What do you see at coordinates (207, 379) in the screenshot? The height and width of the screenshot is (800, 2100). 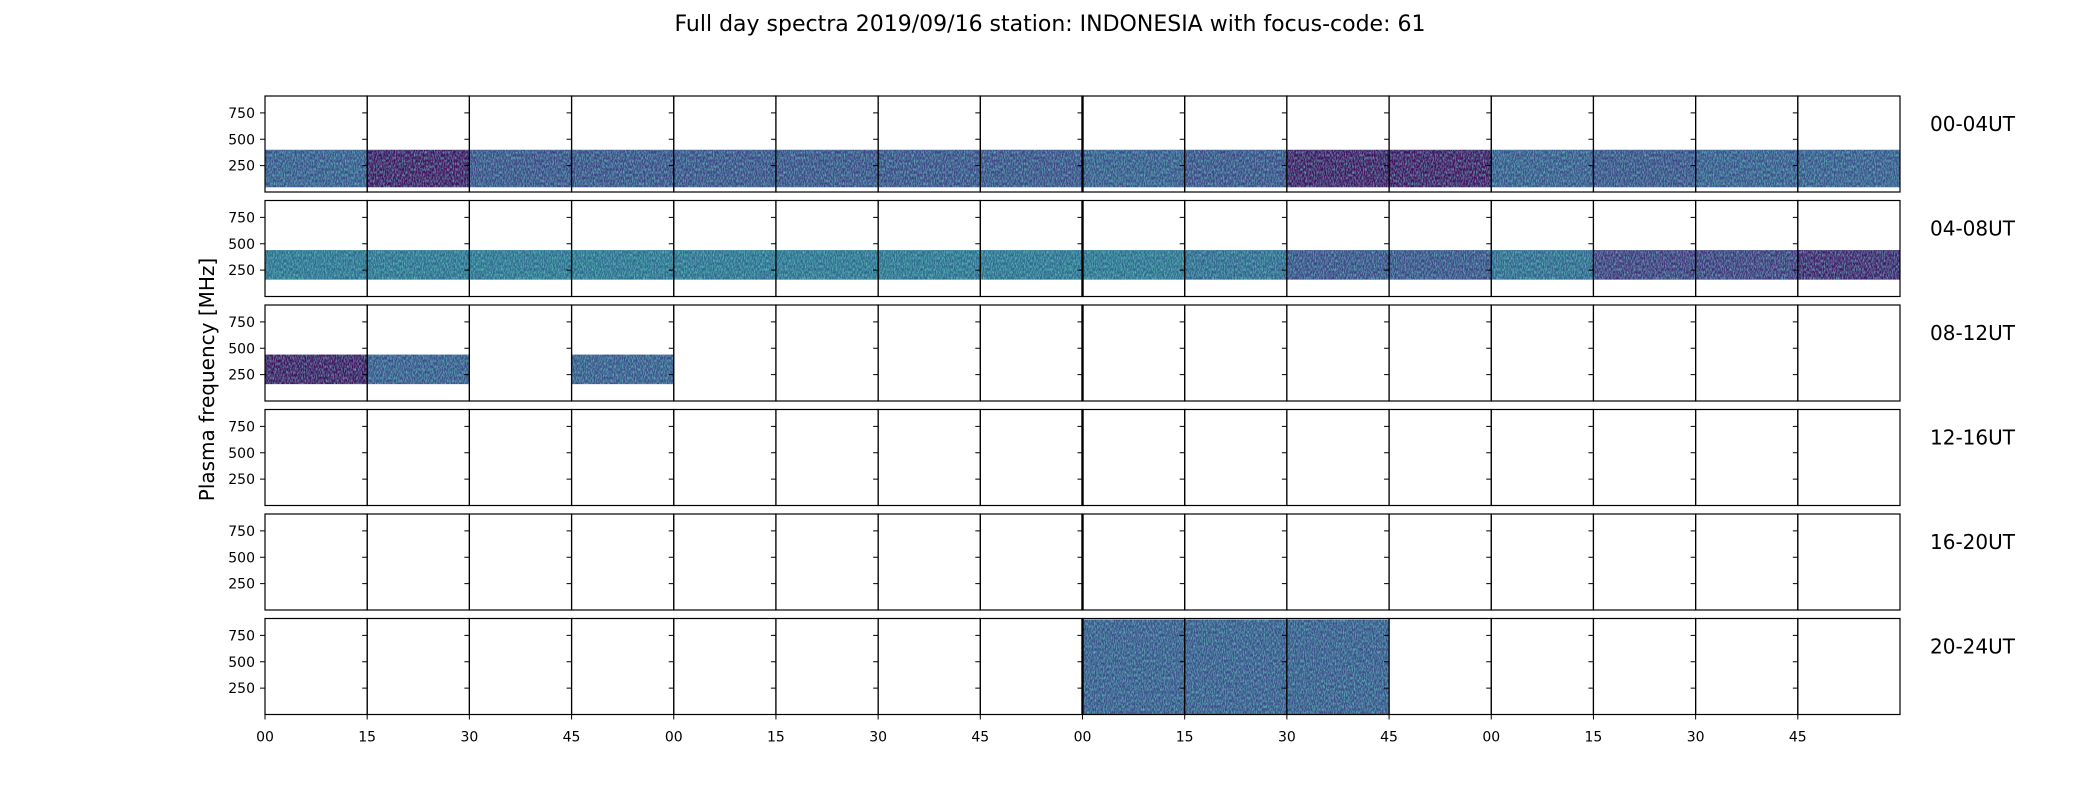 I see `y-axis-label: Plasma frequency [MHz]` at bounding box center [207, 379].